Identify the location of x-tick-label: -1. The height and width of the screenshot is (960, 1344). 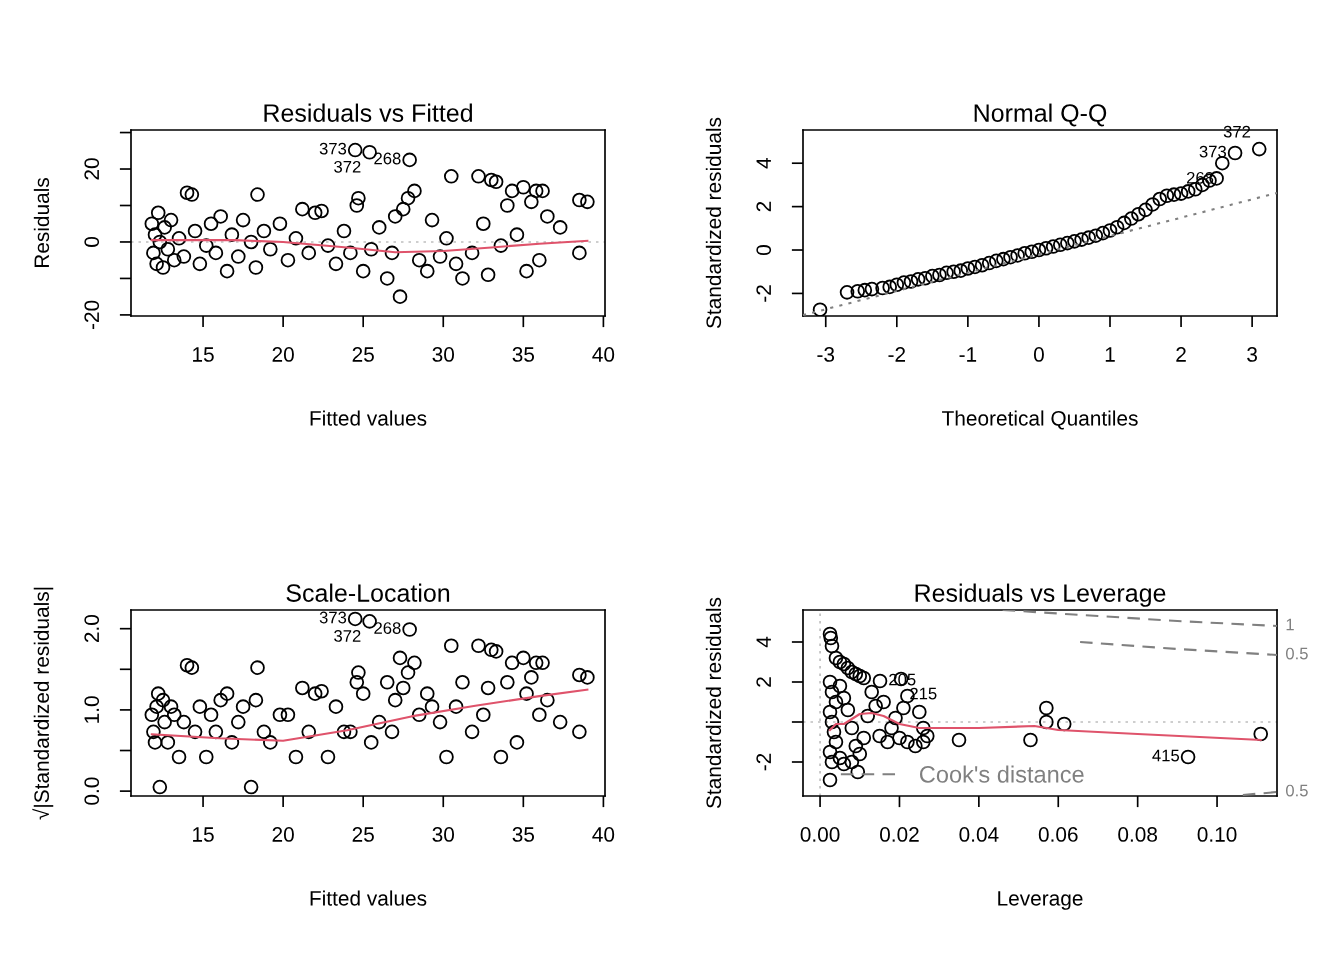
(968, 354).